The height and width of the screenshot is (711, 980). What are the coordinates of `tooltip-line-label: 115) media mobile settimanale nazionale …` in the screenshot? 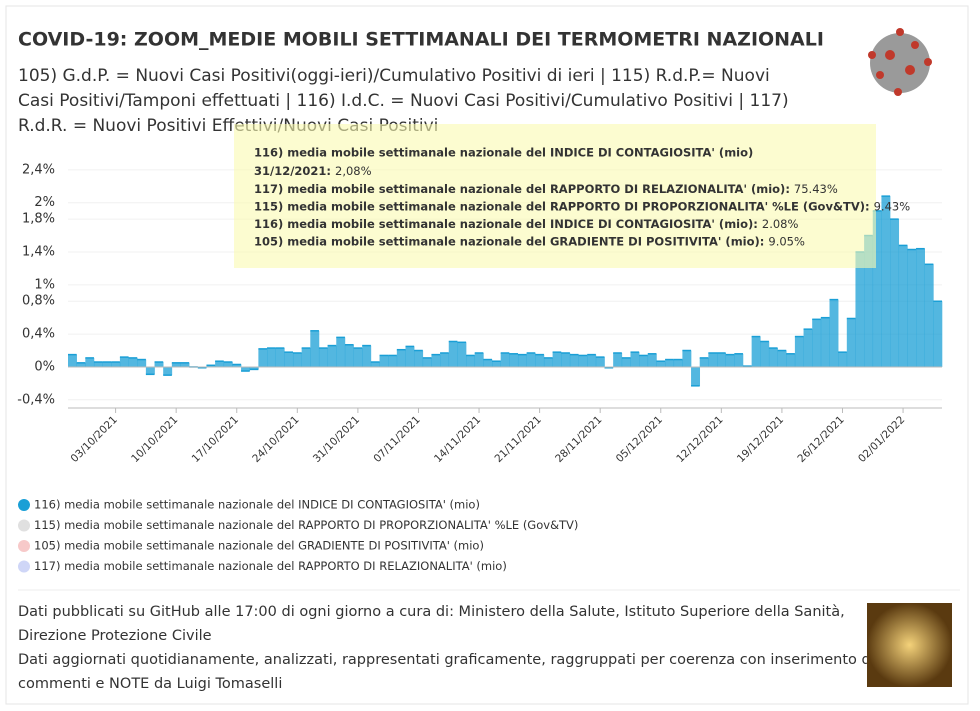 It's located at (562, 206).